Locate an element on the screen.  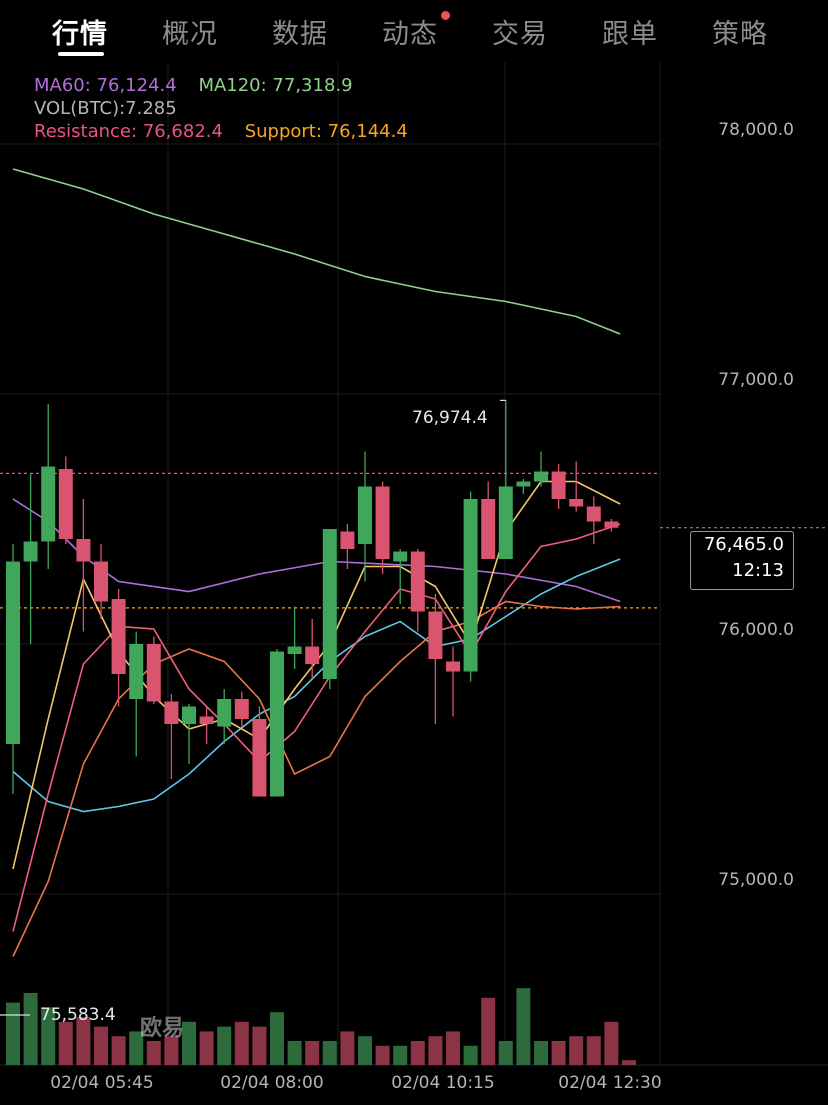
time-axis-label: 02/04 08:00 is located at coordinates (271, 1083).